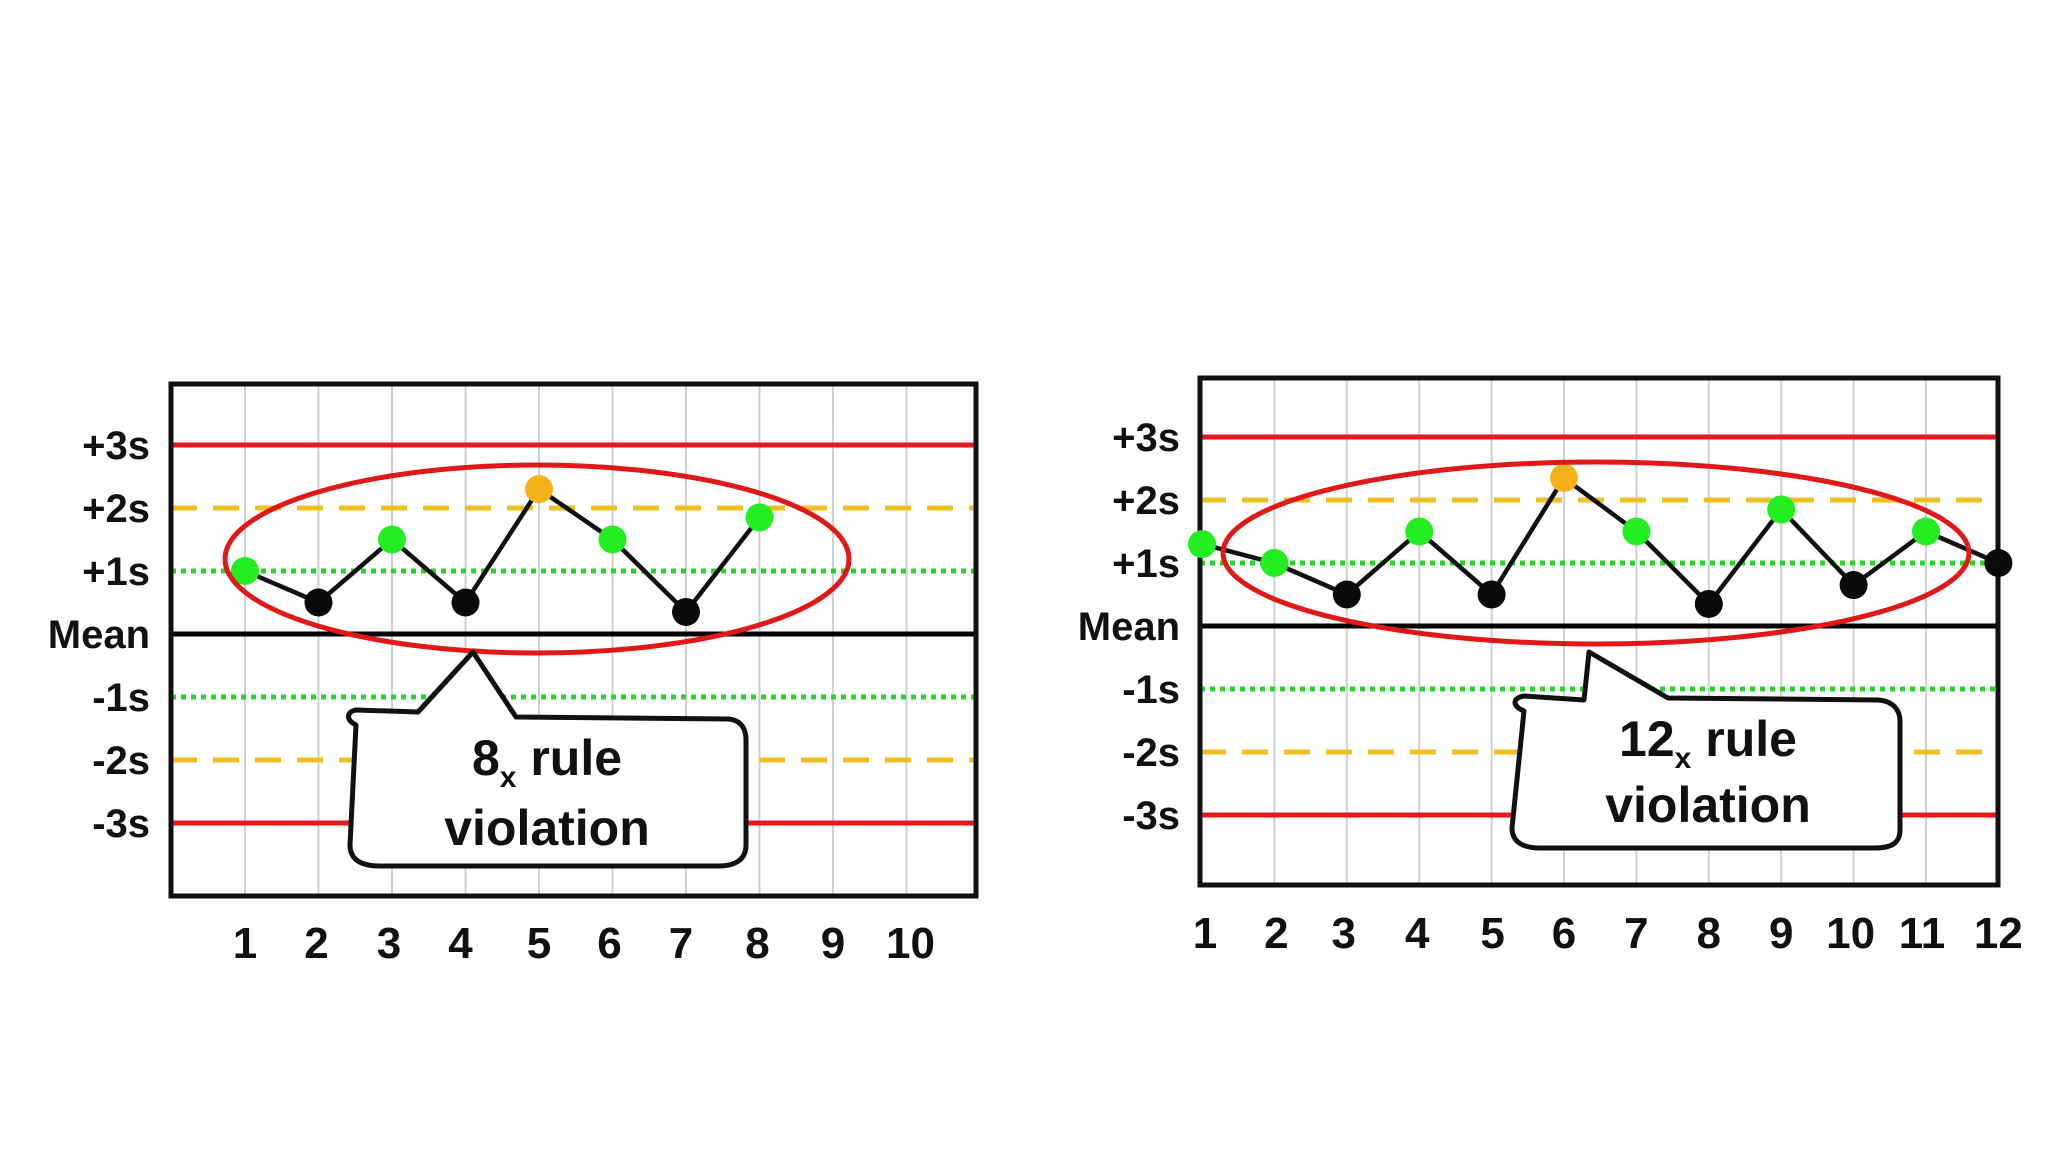 This screenshot has height=1152, width=2048. What do you see at coordinates (1922, 933) in the screenshot?
I see `x-tick-label: 11` at bounding box center [1922, 933].